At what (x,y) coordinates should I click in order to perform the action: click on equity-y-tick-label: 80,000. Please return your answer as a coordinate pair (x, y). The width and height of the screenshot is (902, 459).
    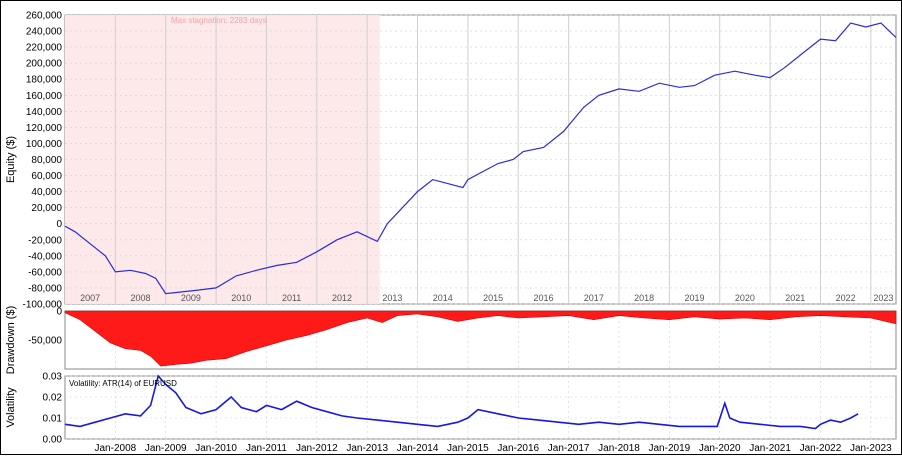
    Looking at the image, I should click on (46, 160).